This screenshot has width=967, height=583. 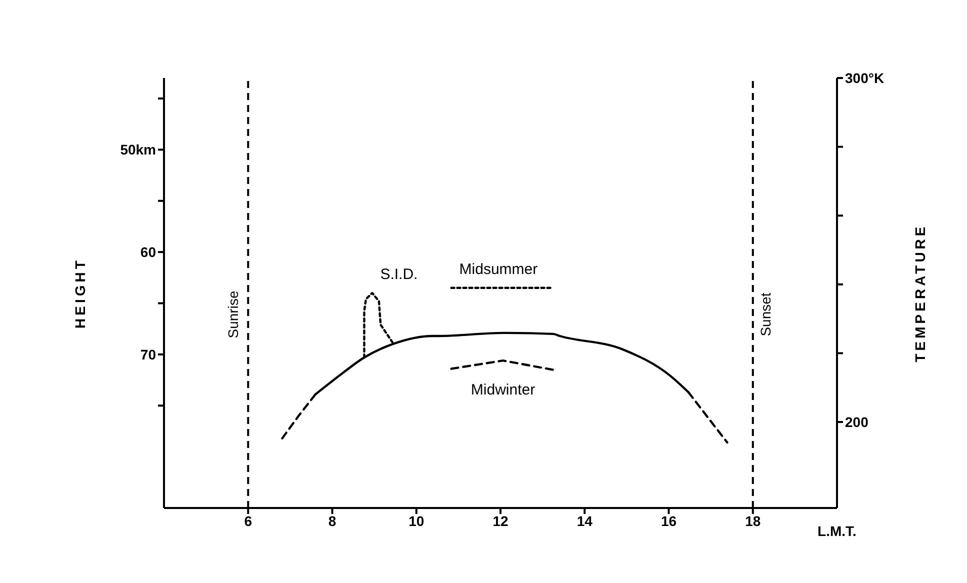 I want to click on series-label: S.I.D., so click(x=399, y=274).